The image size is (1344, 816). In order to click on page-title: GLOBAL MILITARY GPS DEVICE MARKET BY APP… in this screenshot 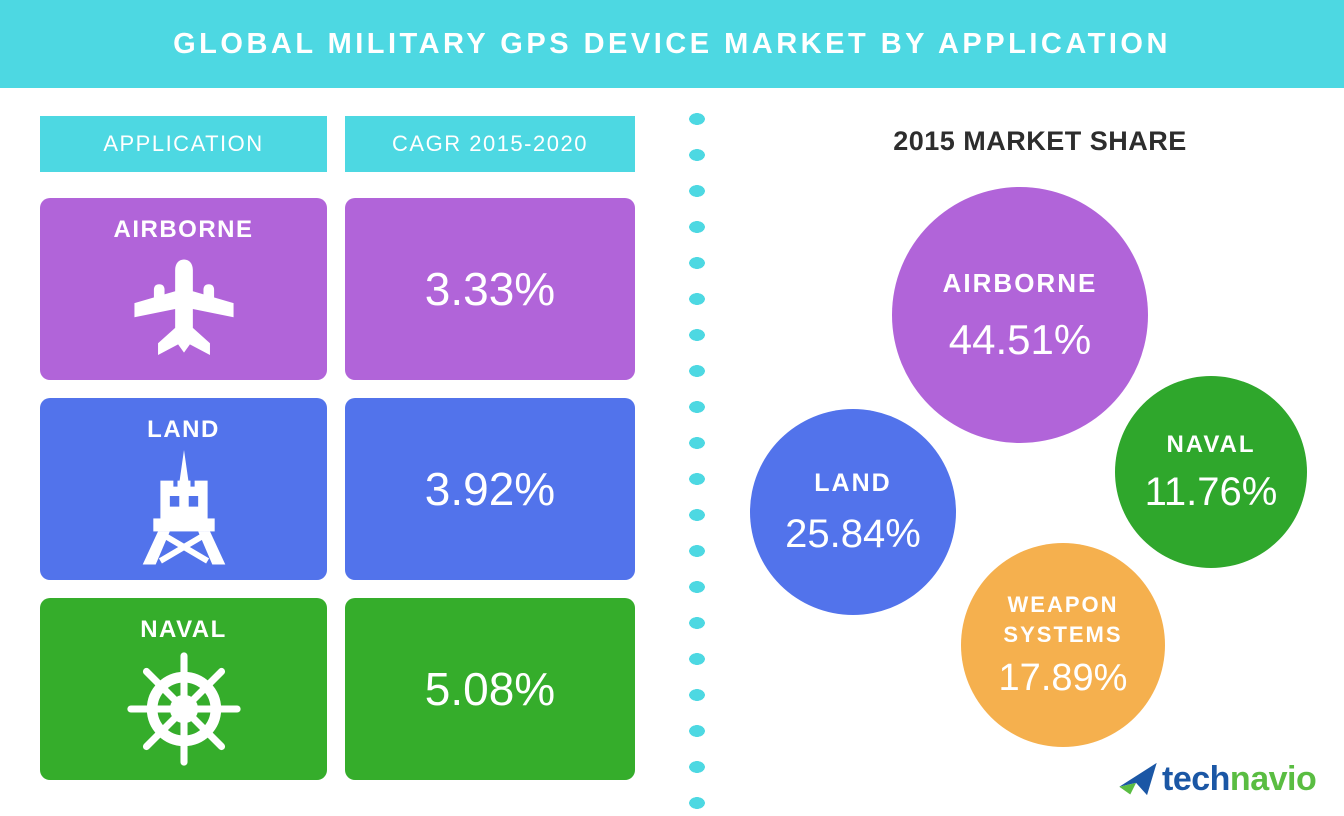, I will do `click(672, 43)`.